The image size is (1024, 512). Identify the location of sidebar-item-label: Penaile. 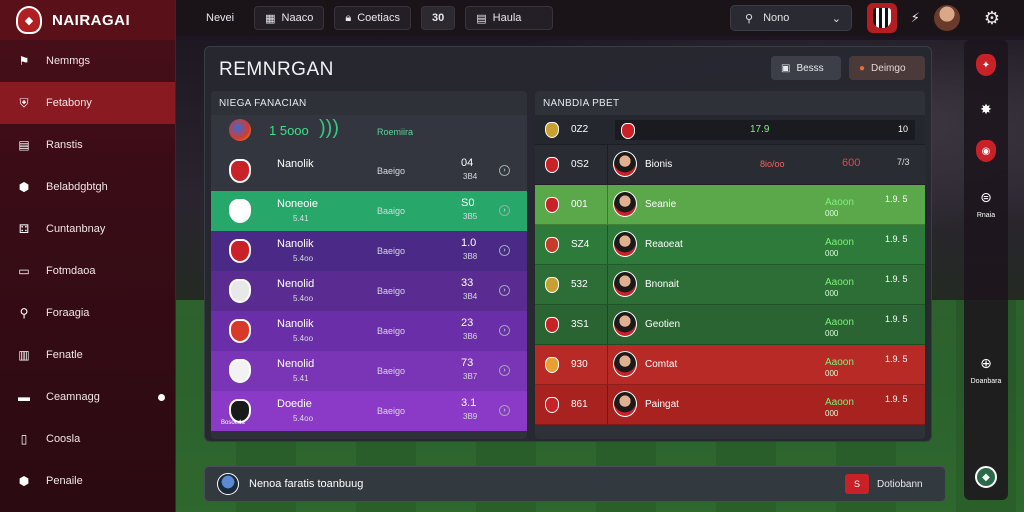
(64, 481).